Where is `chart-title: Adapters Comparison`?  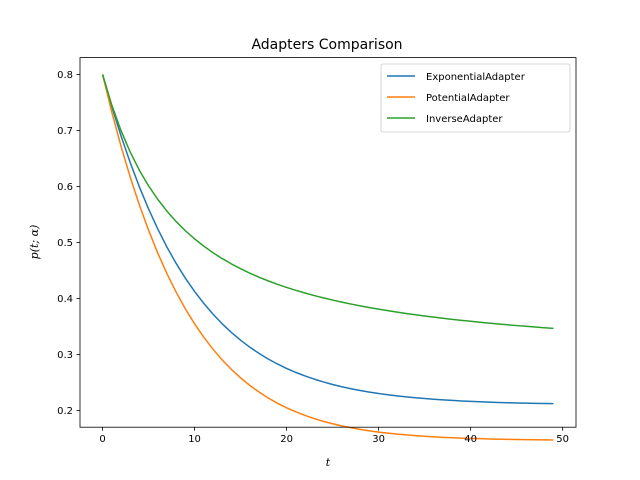
chart-title: Adapters Comparison is located at coordinates (326, 45).